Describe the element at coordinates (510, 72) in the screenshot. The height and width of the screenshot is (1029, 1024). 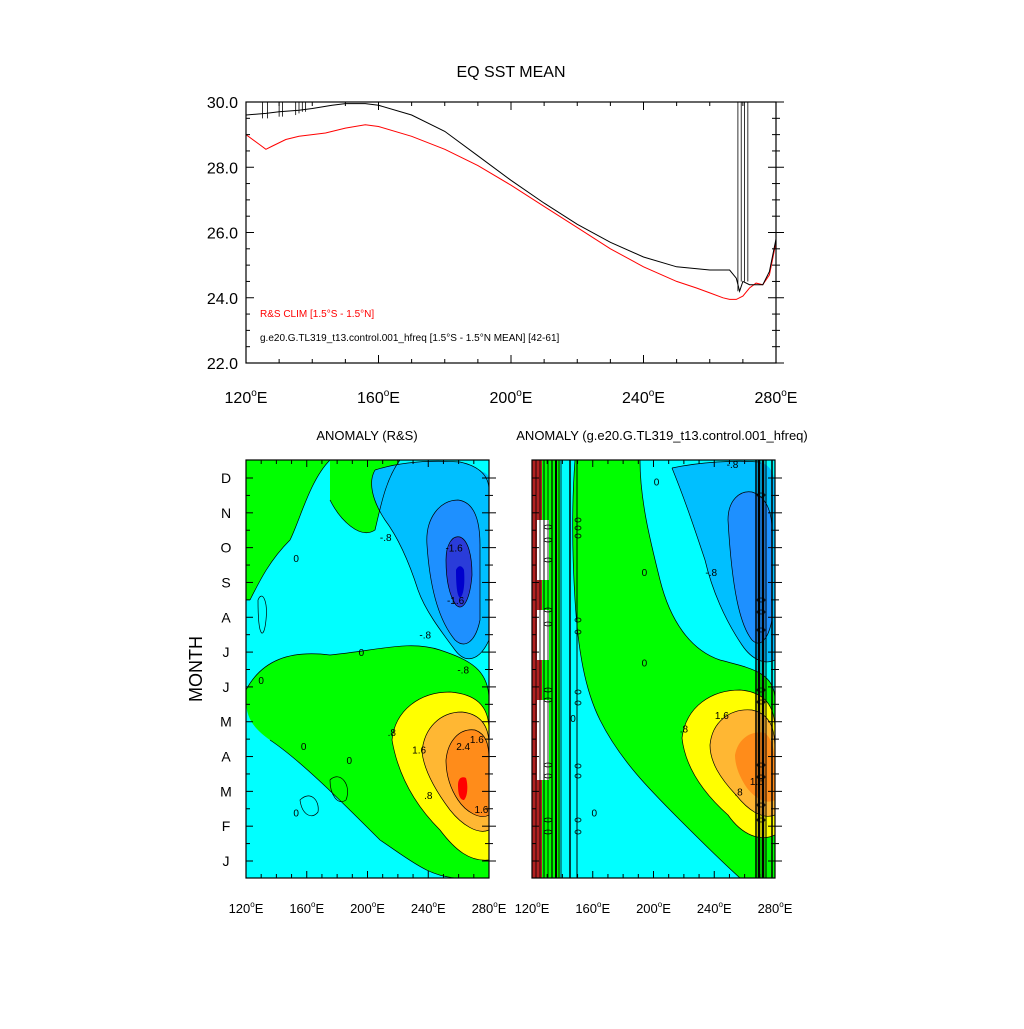
I see `line-chart-title: EQ SST MEAN` at that location.